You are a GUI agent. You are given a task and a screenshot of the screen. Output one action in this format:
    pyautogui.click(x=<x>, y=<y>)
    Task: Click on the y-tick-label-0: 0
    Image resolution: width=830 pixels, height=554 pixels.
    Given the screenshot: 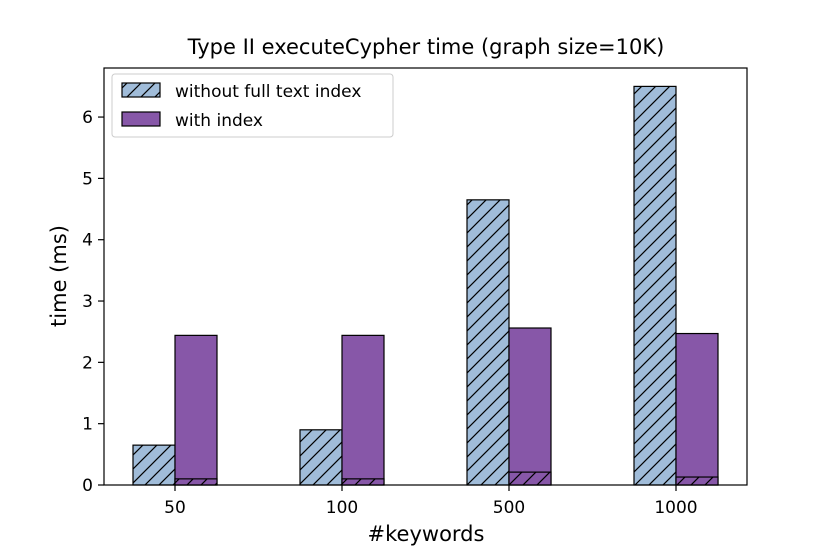 What is the action you would take?
    pyautogui.click(x=87, y=486)
    